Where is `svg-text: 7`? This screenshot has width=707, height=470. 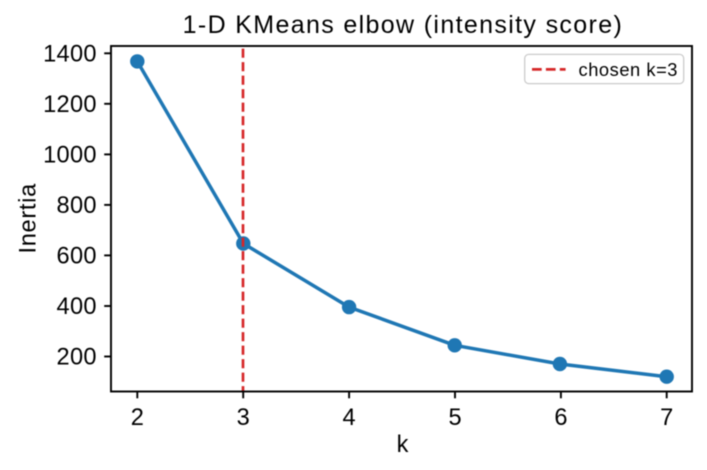
svg-text: 7 is located at coordinates (666, 418).